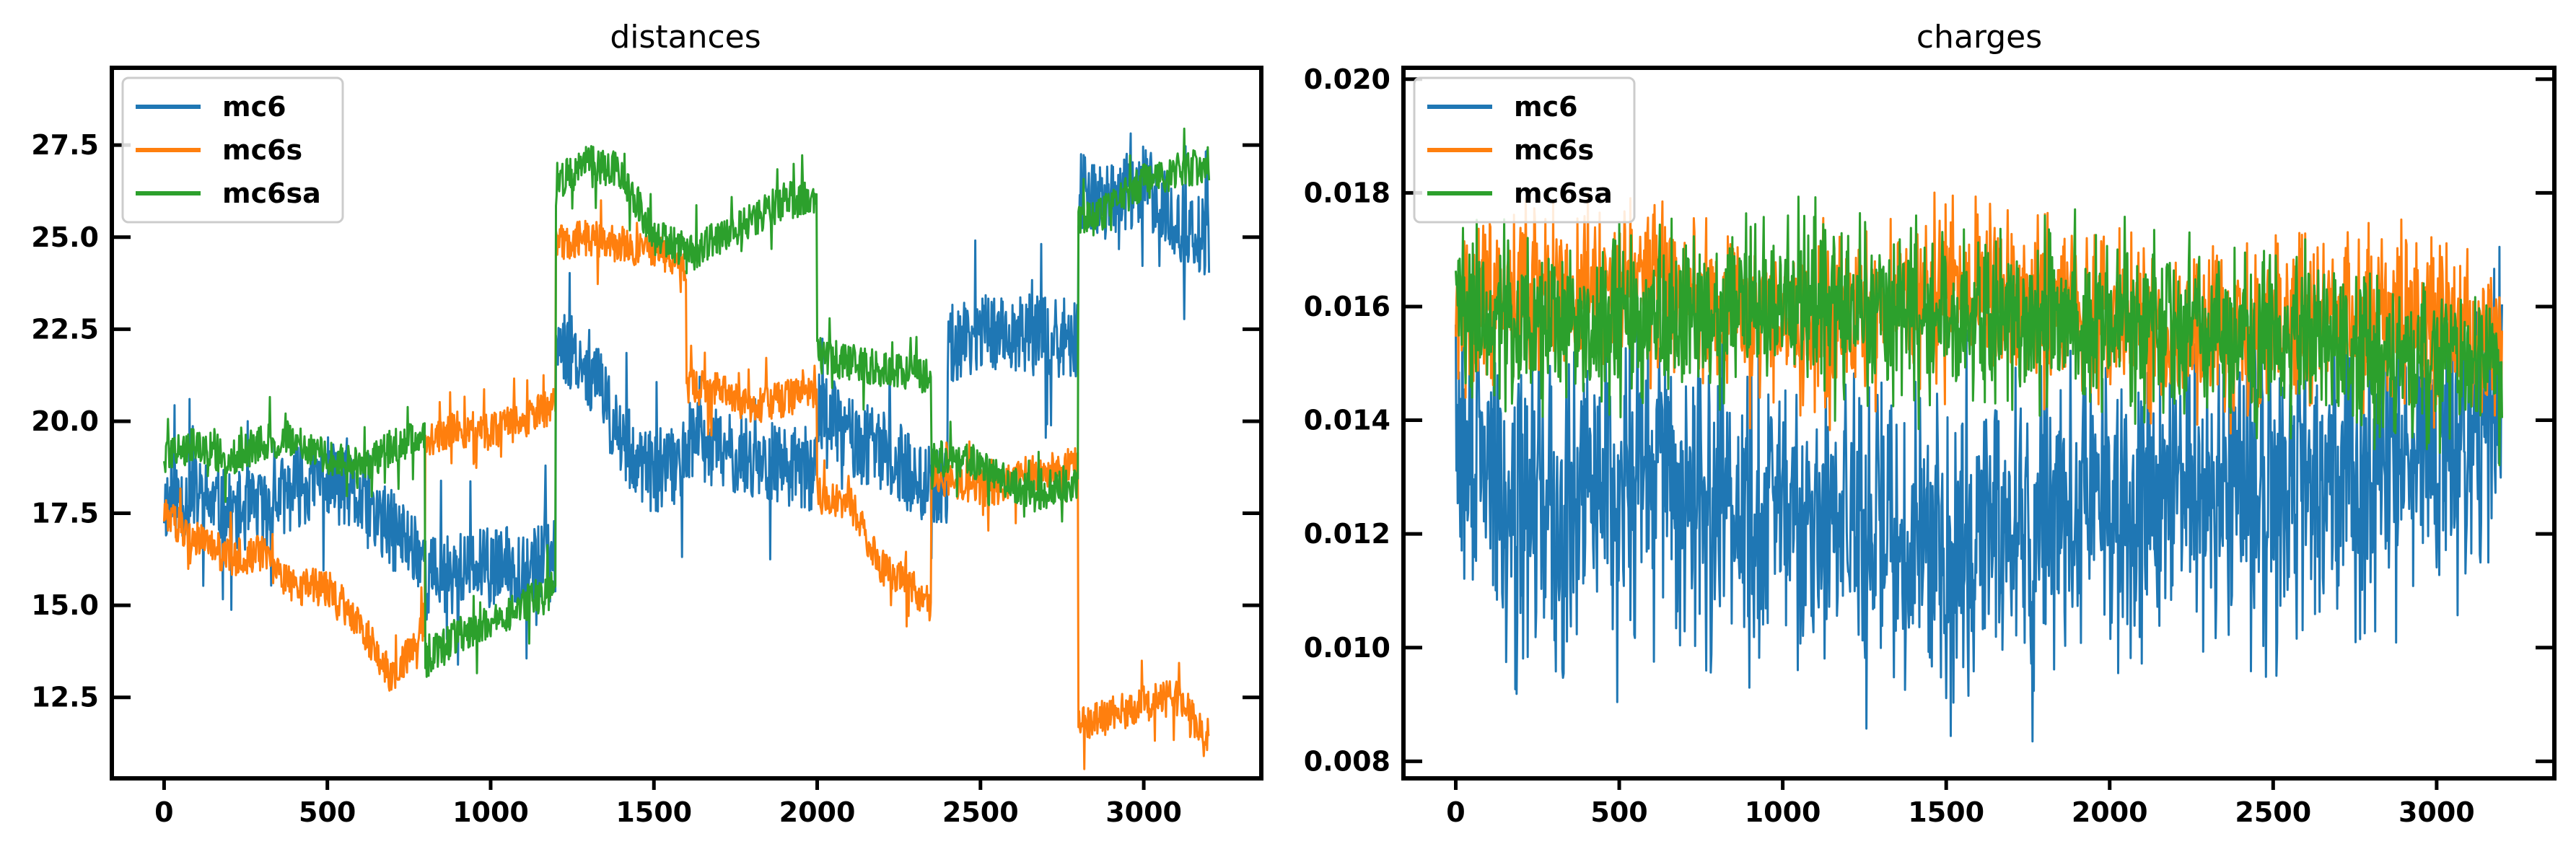  Describe the element at coordinates (65, 237) in the screenshot. I see `y-tick-label: 25.0` at that location.